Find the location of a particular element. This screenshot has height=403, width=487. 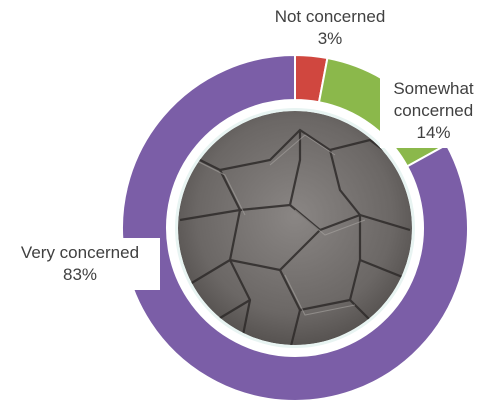

category-label: Very concerned is located at coordinates (80, 252).